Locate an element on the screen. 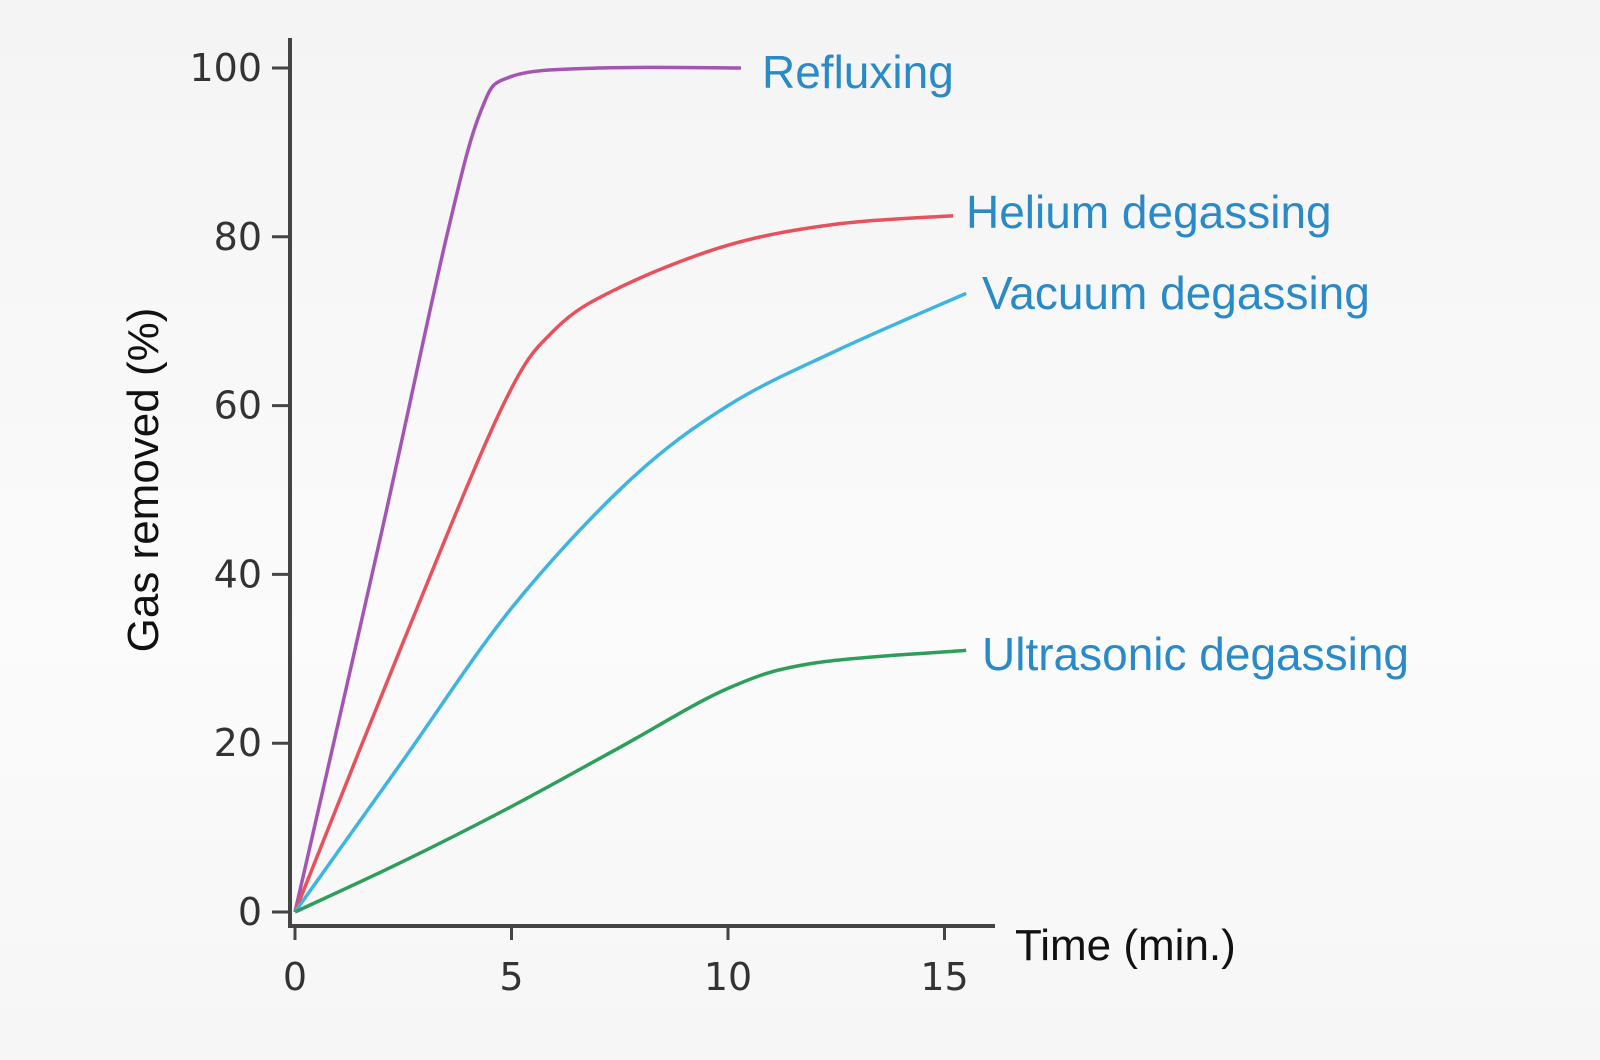  y-tick-label: 40 is located at coordinates (238, 574).